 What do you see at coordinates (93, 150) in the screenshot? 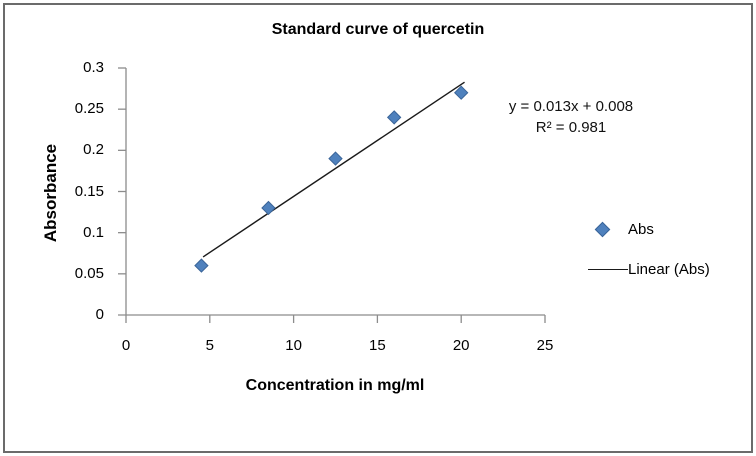
I see `y-tick-label: 0.2` at bounding box center [93, 150].